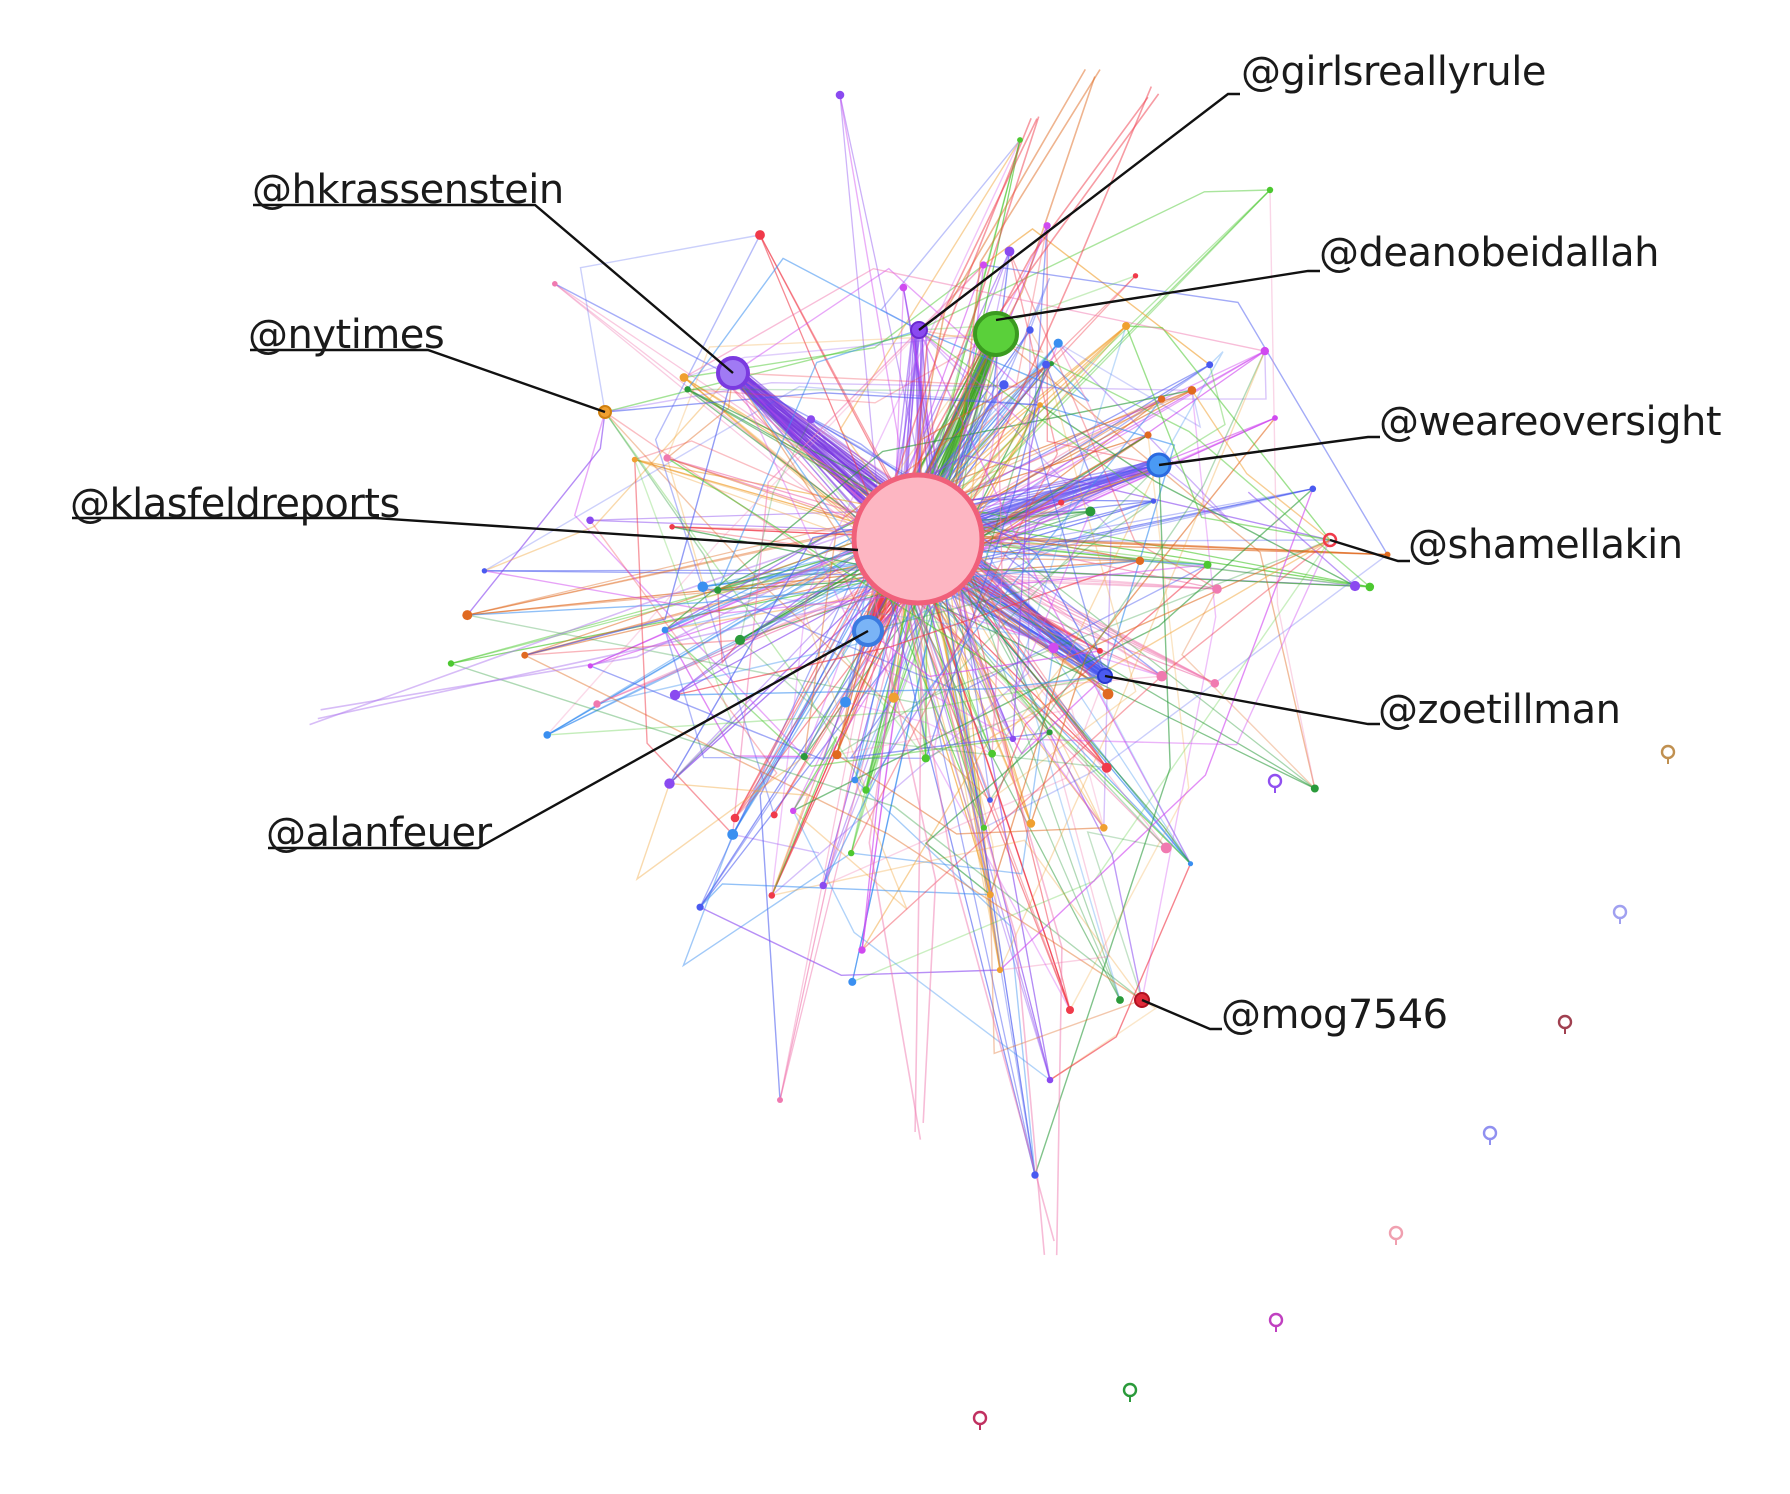  Describe the element at coordinates (1369, 550) in the screenshot. I see `leader-shamellakin` at that location.